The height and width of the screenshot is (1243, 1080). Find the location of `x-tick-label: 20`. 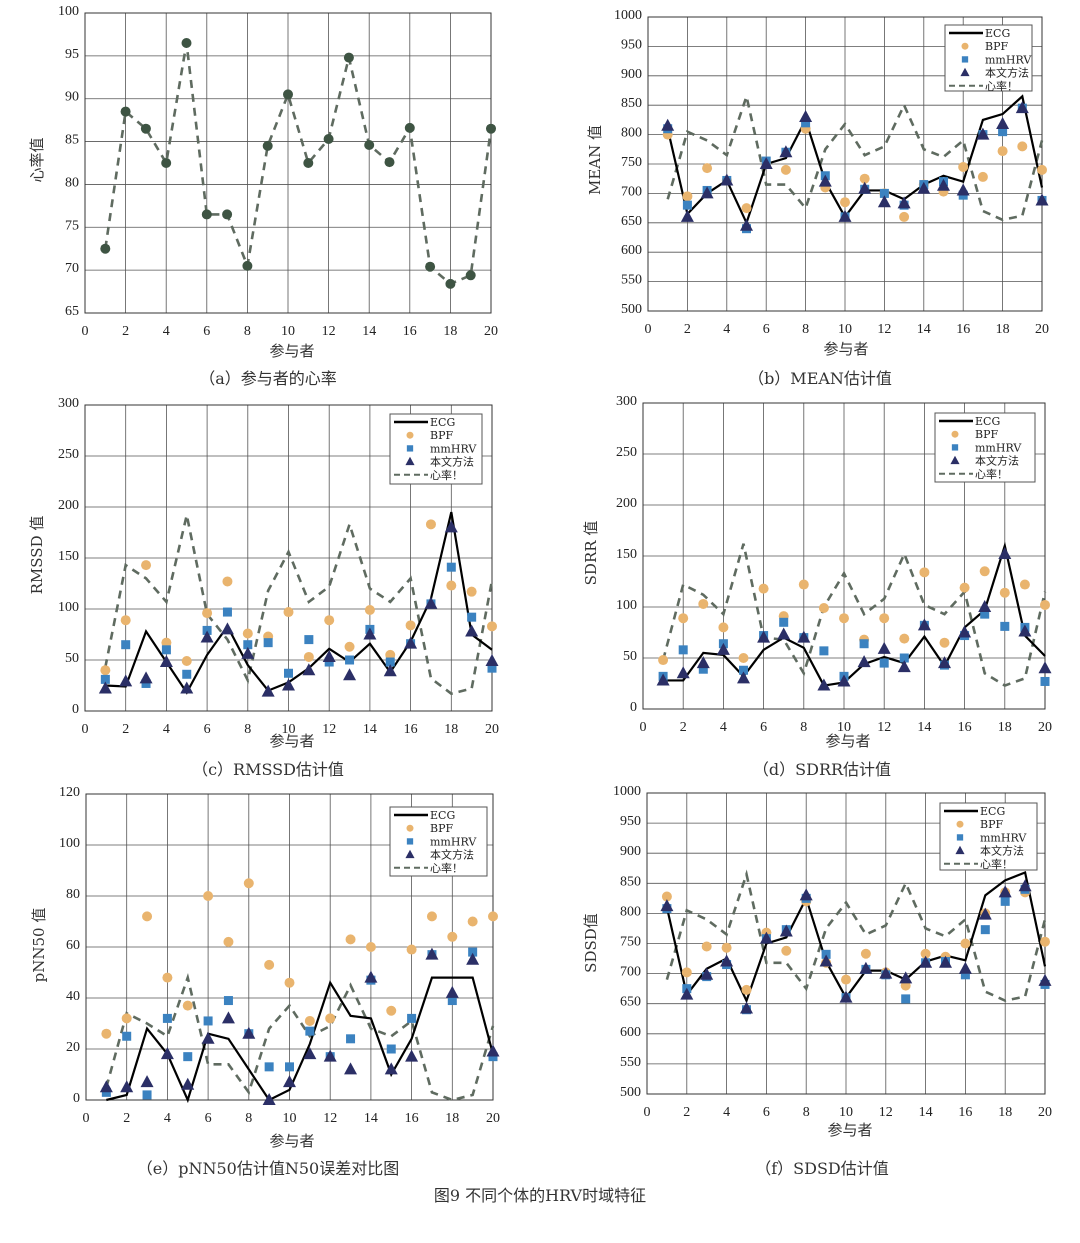

x-tick-label: 20 is located at coordinates (491, 331).